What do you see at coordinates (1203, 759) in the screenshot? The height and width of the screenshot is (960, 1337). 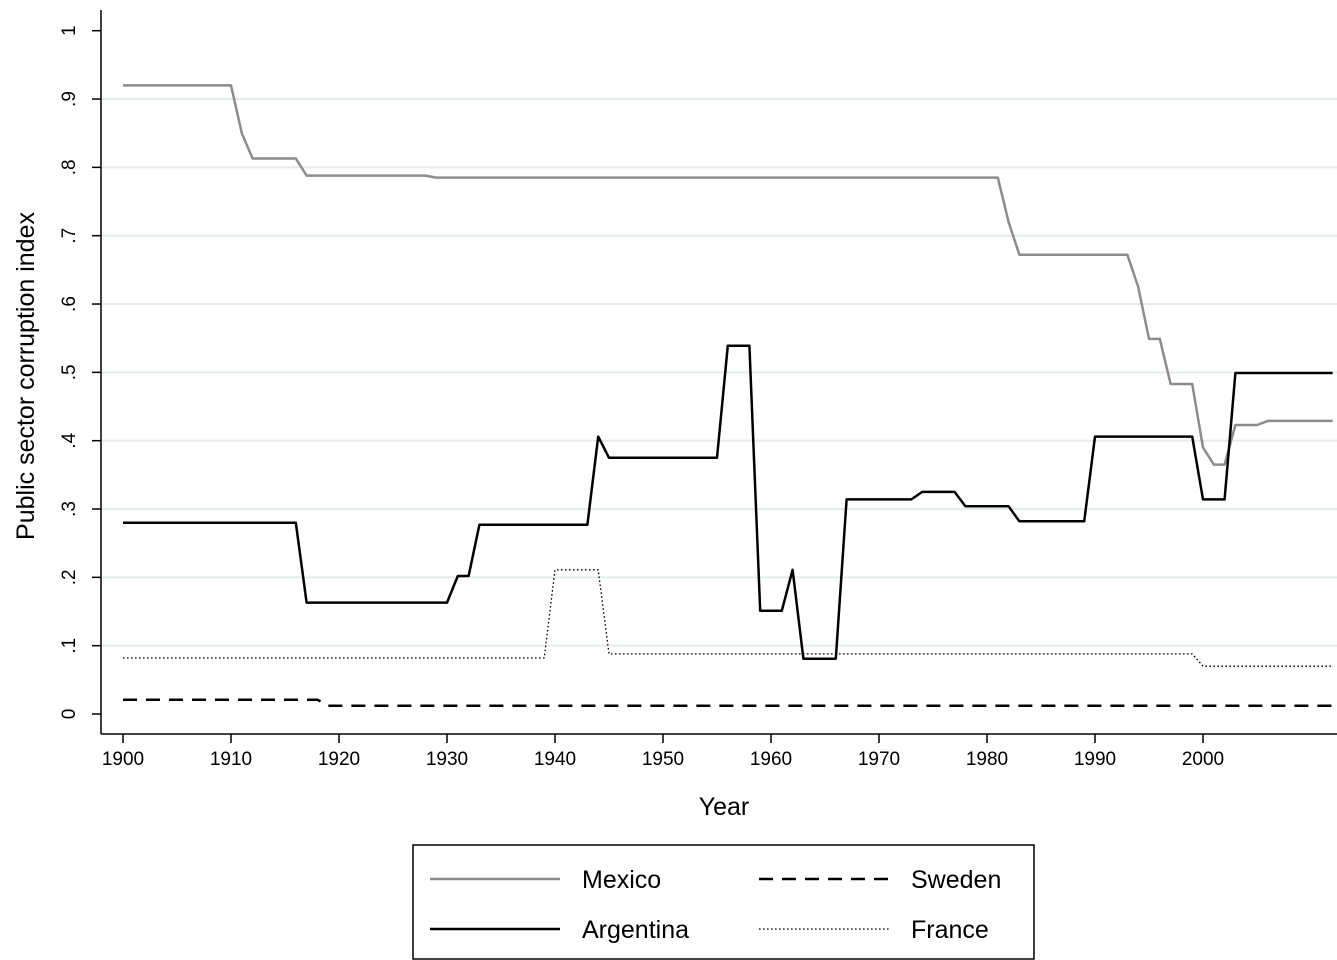 I see `x-tick-label: 2000` at bounding box center [1203, 759].